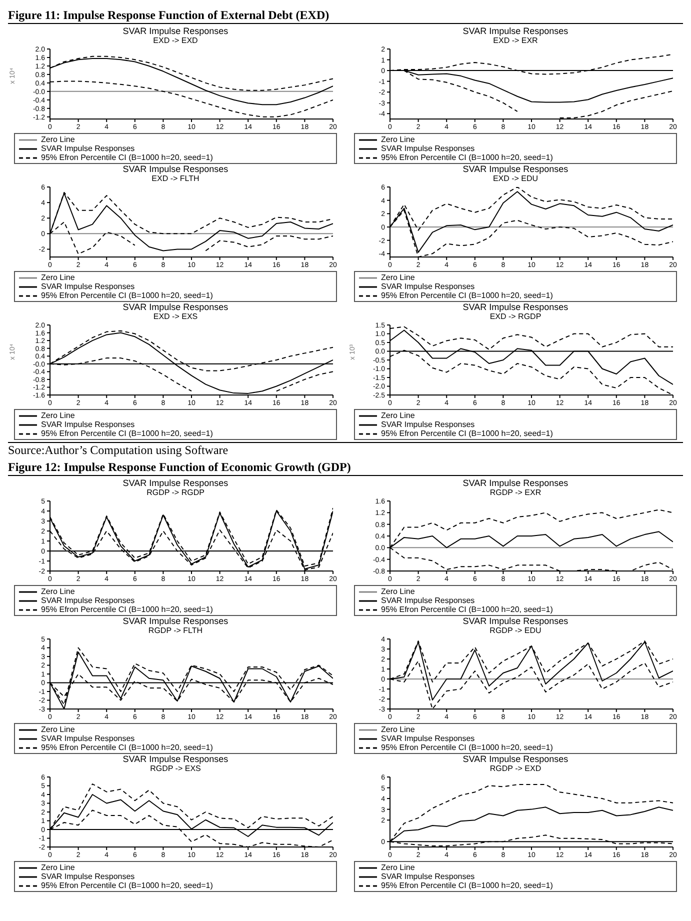 This screenshot has height=921, width=691. What do you see at coordinates (515, 630) in the screenshot?
I see `chart-subtitle: RGDP -> EDU` at bounding box center [515, 630].